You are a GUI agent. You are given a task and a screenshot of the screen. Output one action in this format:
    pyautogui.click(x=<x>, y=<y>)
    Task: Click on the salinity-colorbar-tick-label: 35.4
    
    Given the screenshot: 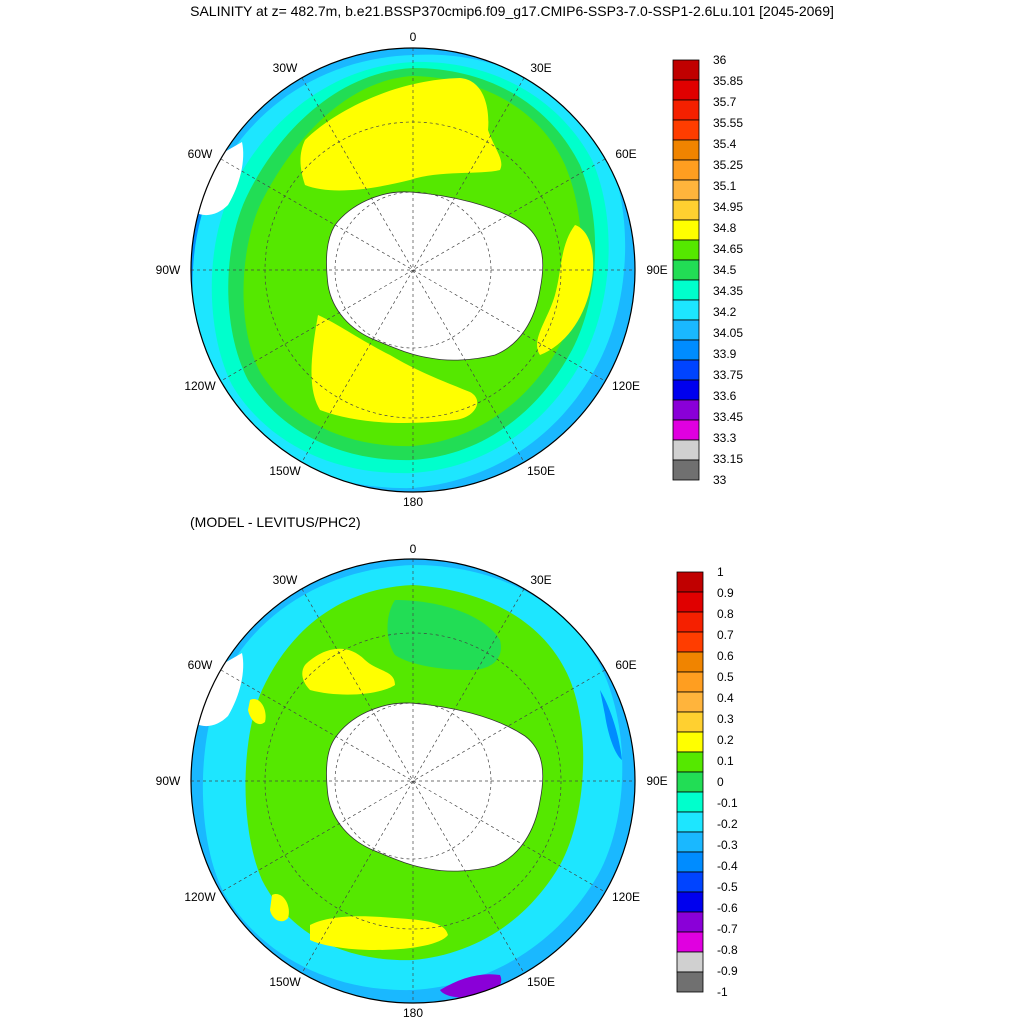 What is the action you would take?
    pyautogui.click(x=725, y=144)
    